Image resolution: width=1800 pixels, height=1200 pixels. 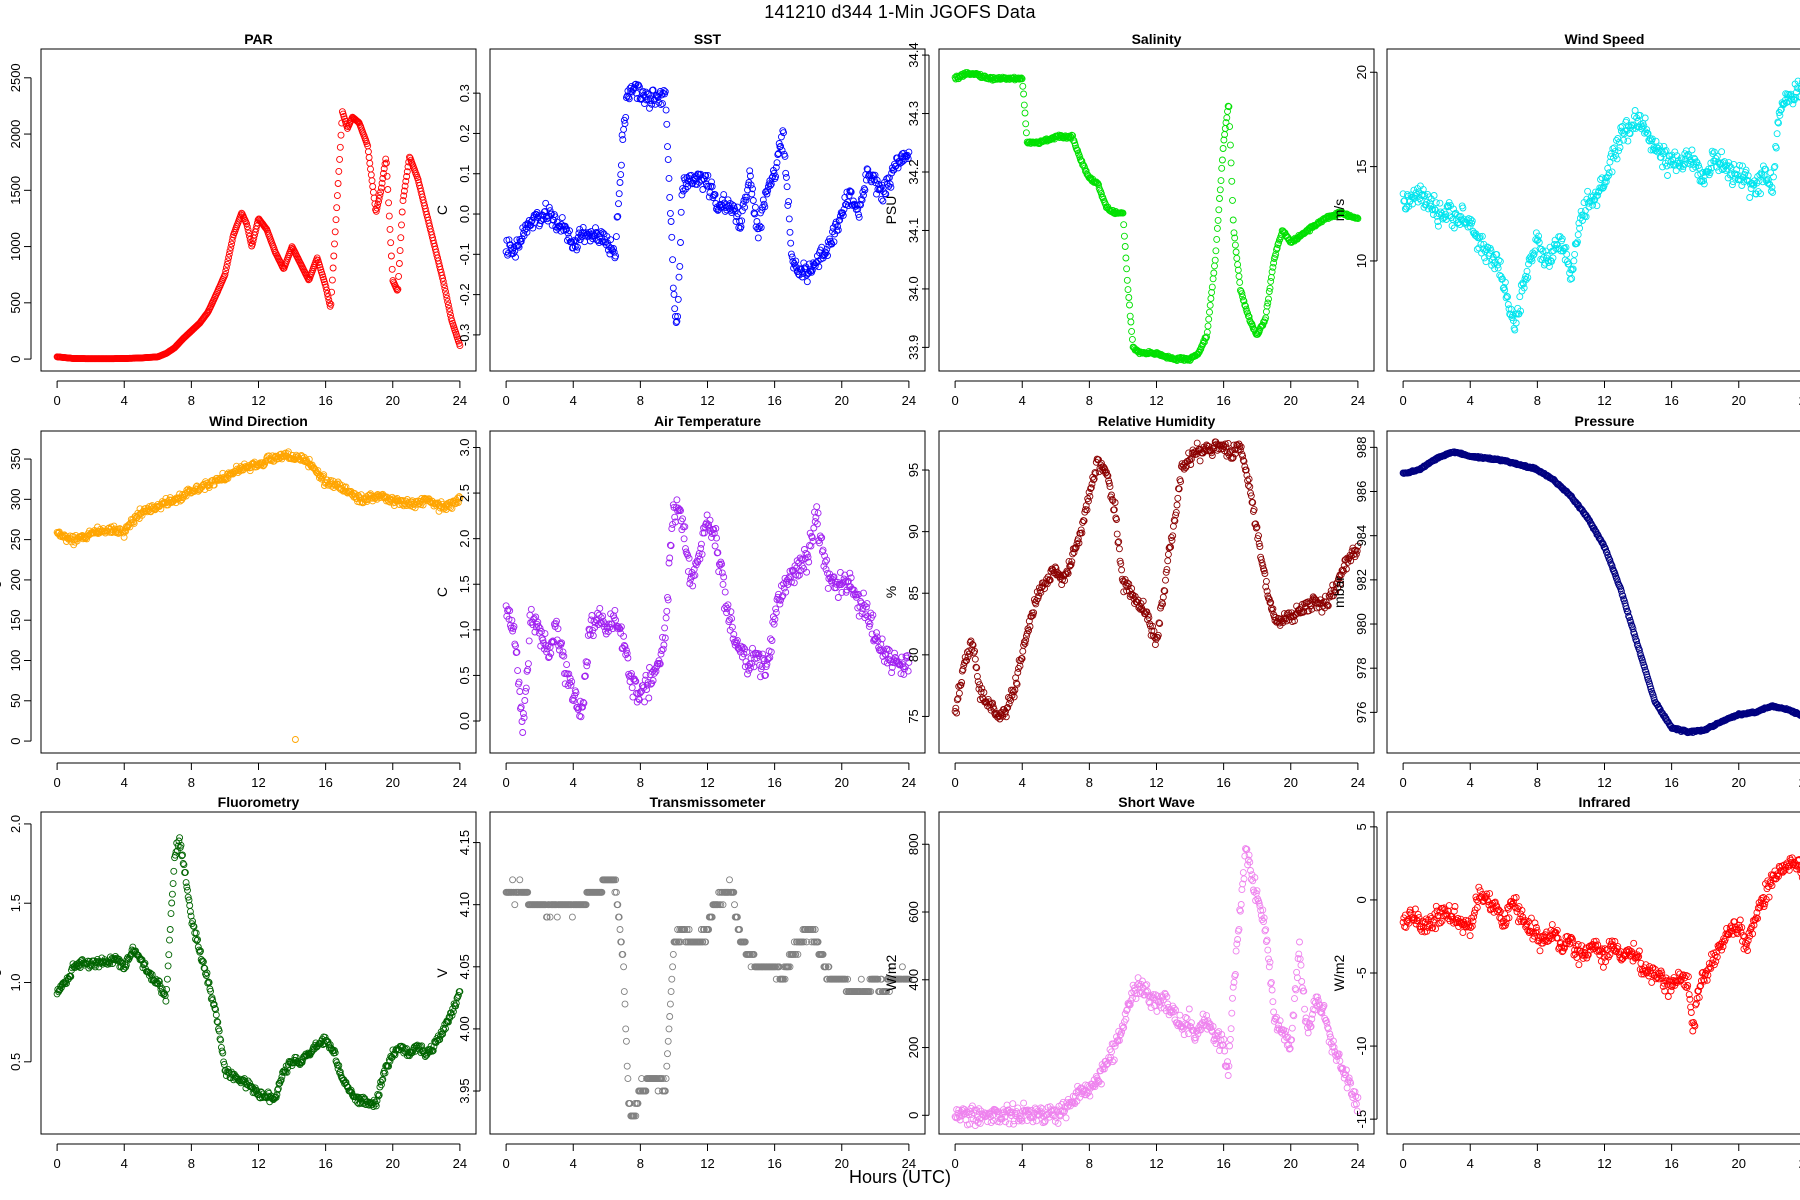 I want to click on x-tick-label: 4, so click(x=573, y=400).